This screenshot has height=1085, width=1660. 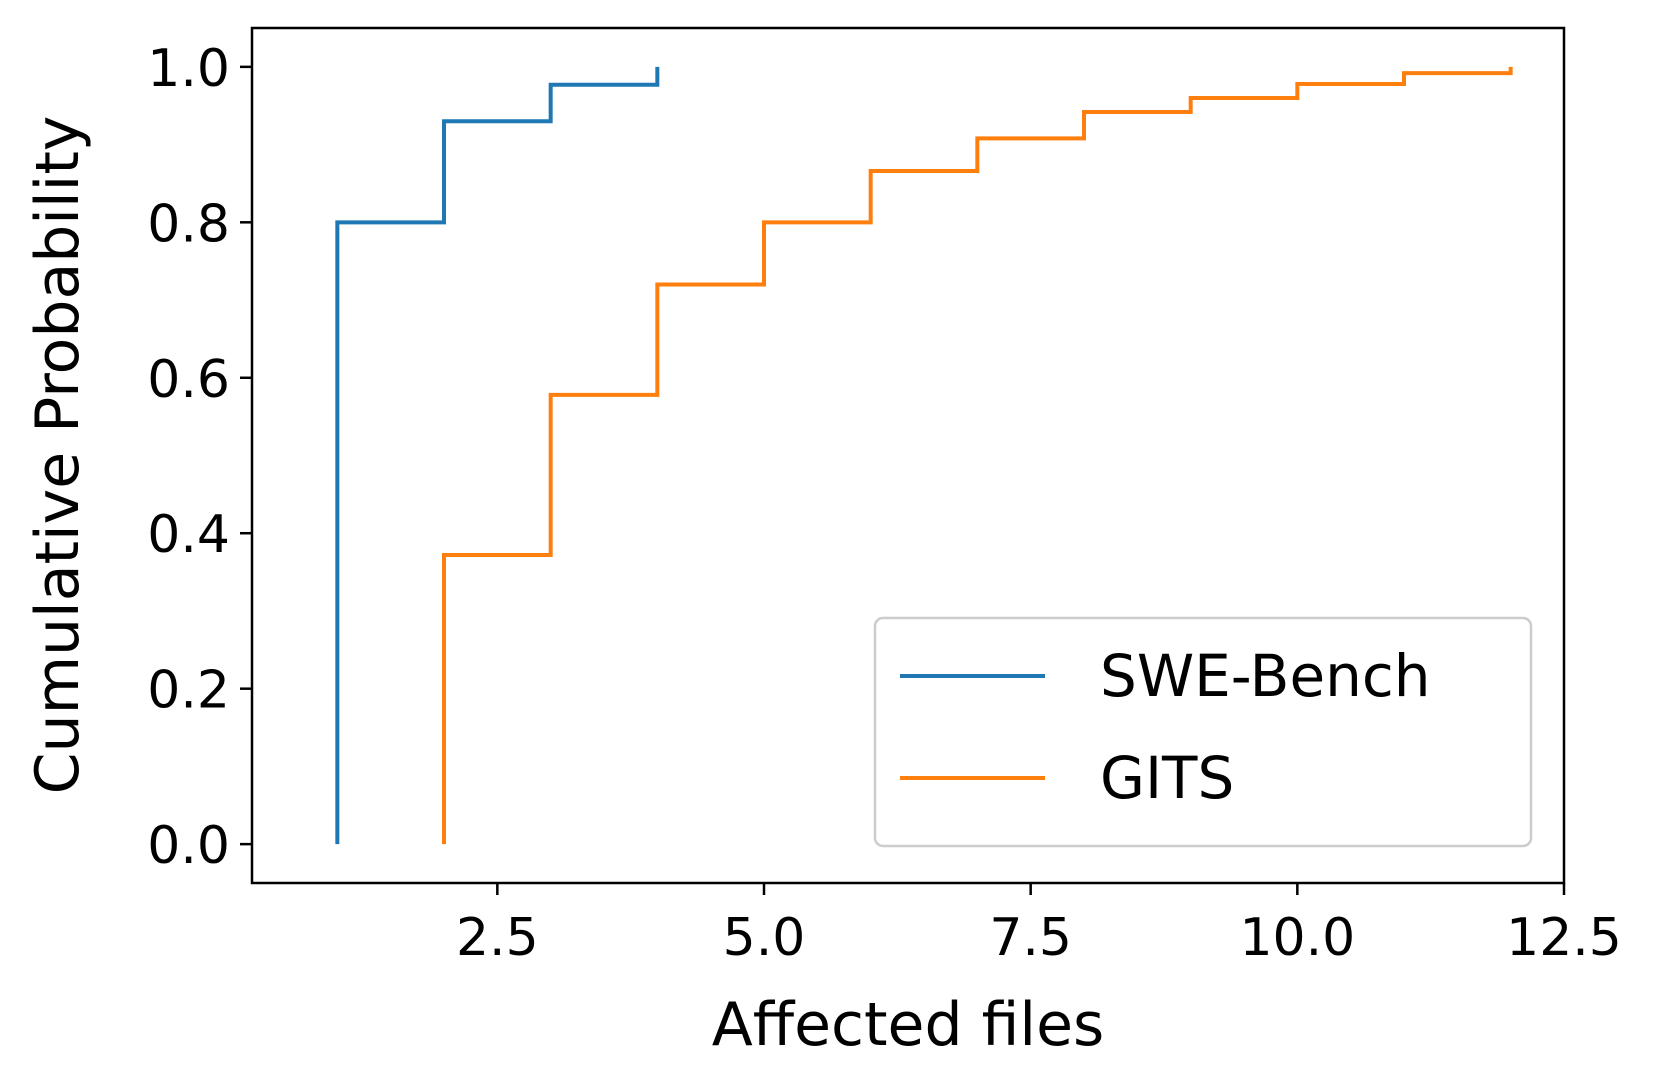 What do you see at coordinates (764, 938) in the screenshot?
I see `x-tick-label: 5.0` at bounding box center [764, 938].